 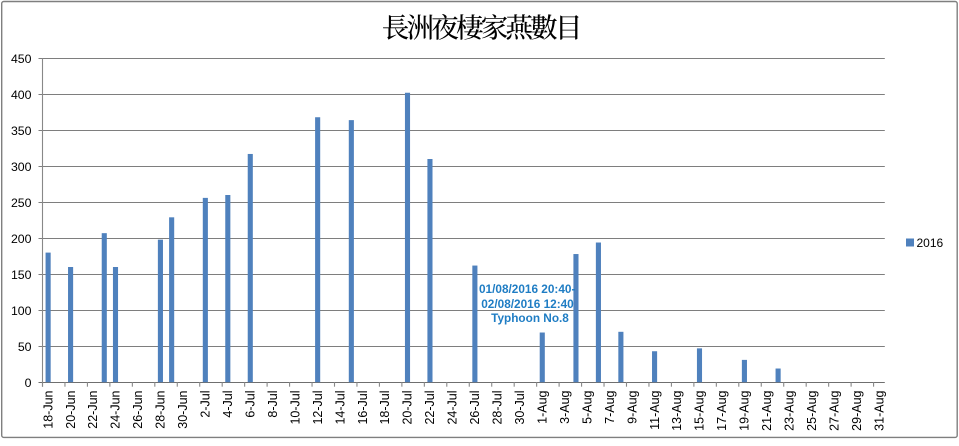 I want to click on svg-text: 24-Jul, so click(x=453, y=408).